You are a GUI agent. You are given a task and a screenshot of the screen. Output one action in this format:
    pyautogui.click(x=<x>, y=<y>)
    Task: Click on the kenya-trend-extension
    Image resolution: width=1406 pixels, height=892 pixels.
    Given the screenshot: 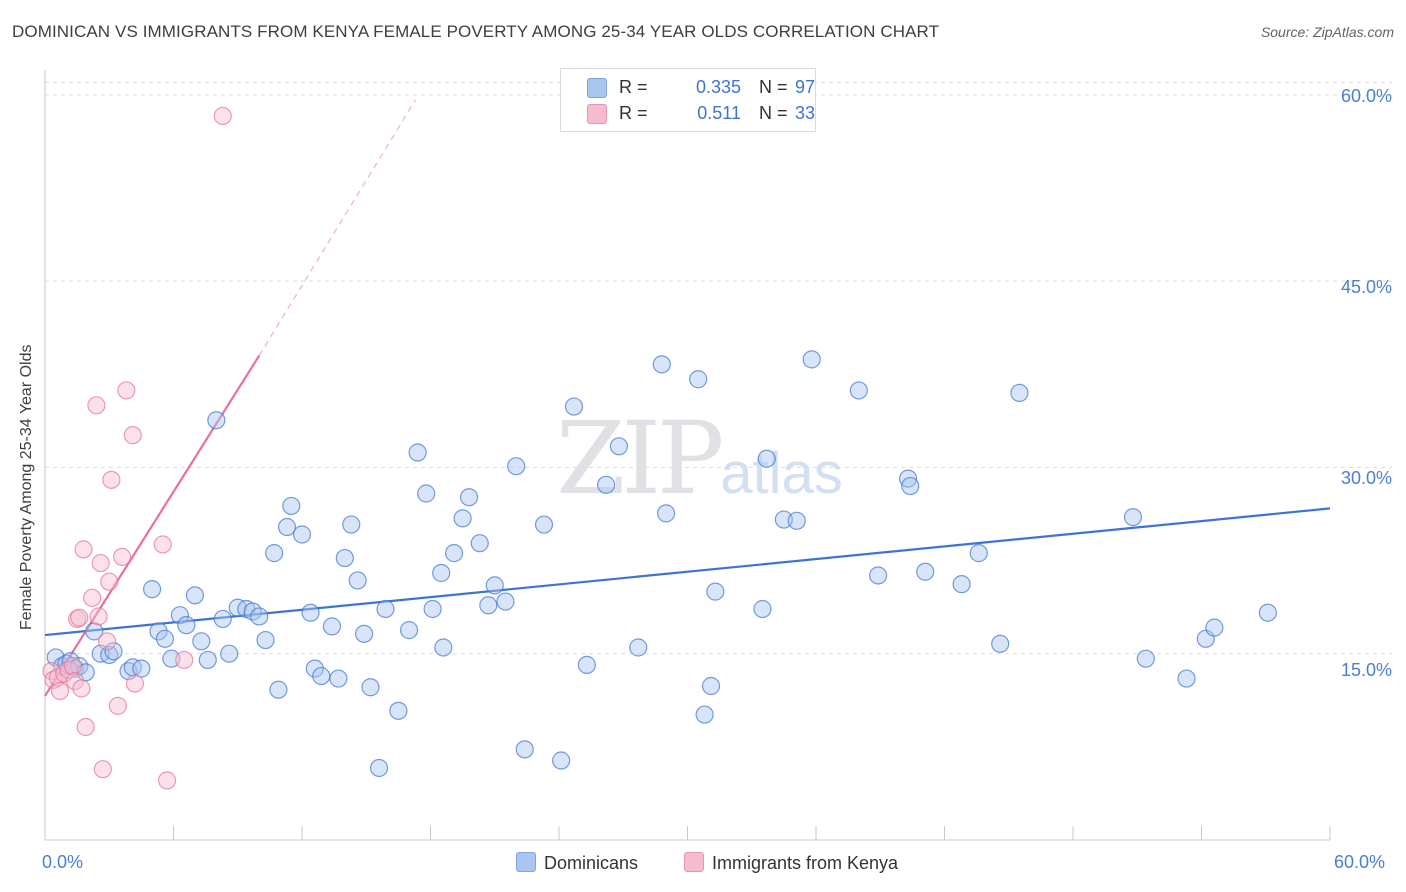 What is the action you would take?
    pyautogui.click(x=337, y=227)
    